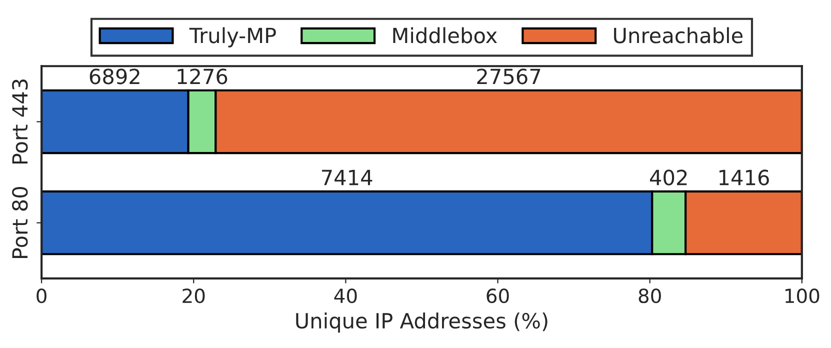 The width and height of the screenshot is (831, 348). I want to click on y-tick-label: Port 443, so click(20, 122).